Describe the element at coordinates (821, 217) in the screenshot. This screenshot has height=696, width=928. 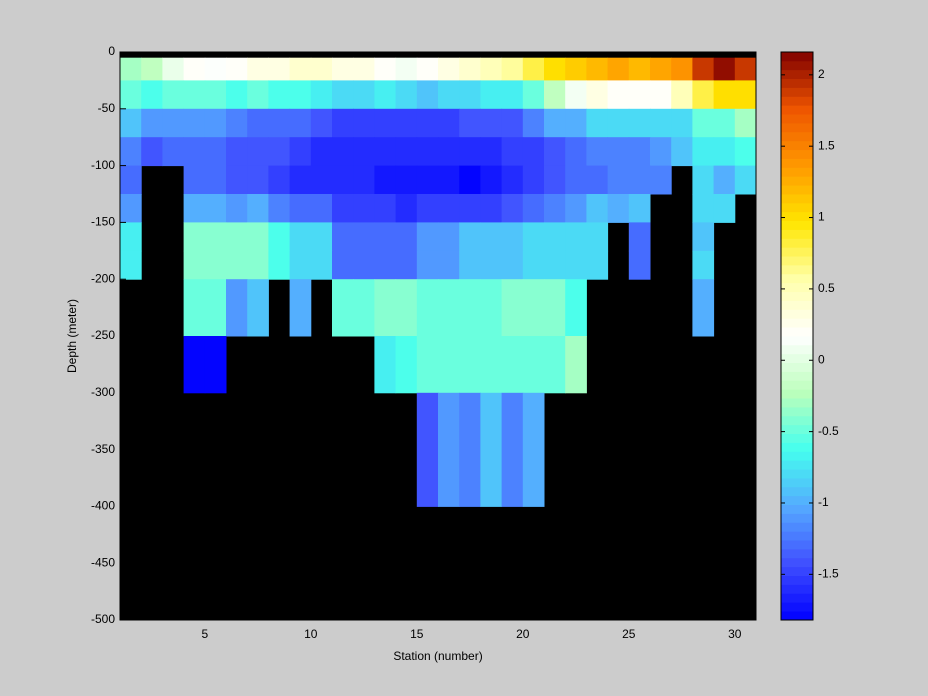
I see `colorbar-tick-label: 1` at that location.